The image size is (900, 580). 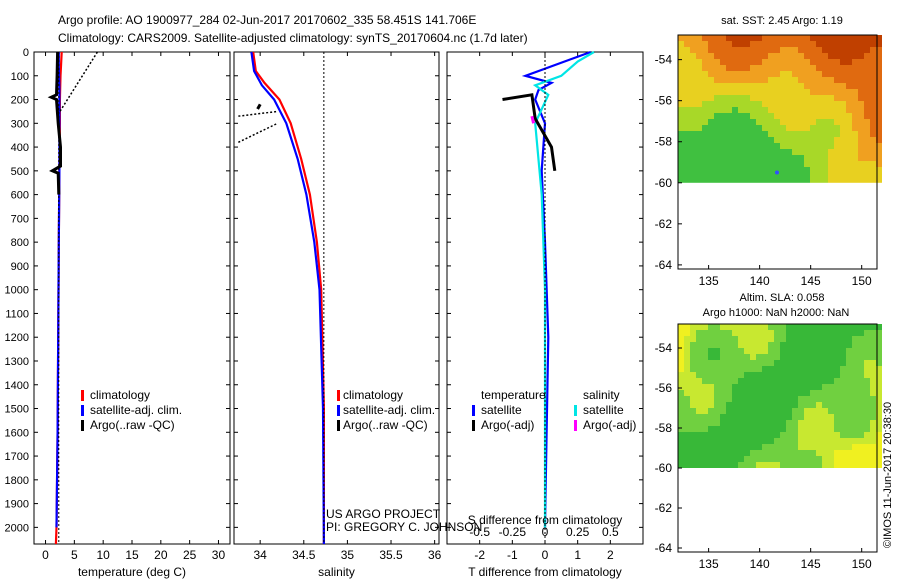 What do you see at coordinates (610, 532) in the screenshot?
I see `x2-tick-label: 0.5` at bounding box center [610, 532].